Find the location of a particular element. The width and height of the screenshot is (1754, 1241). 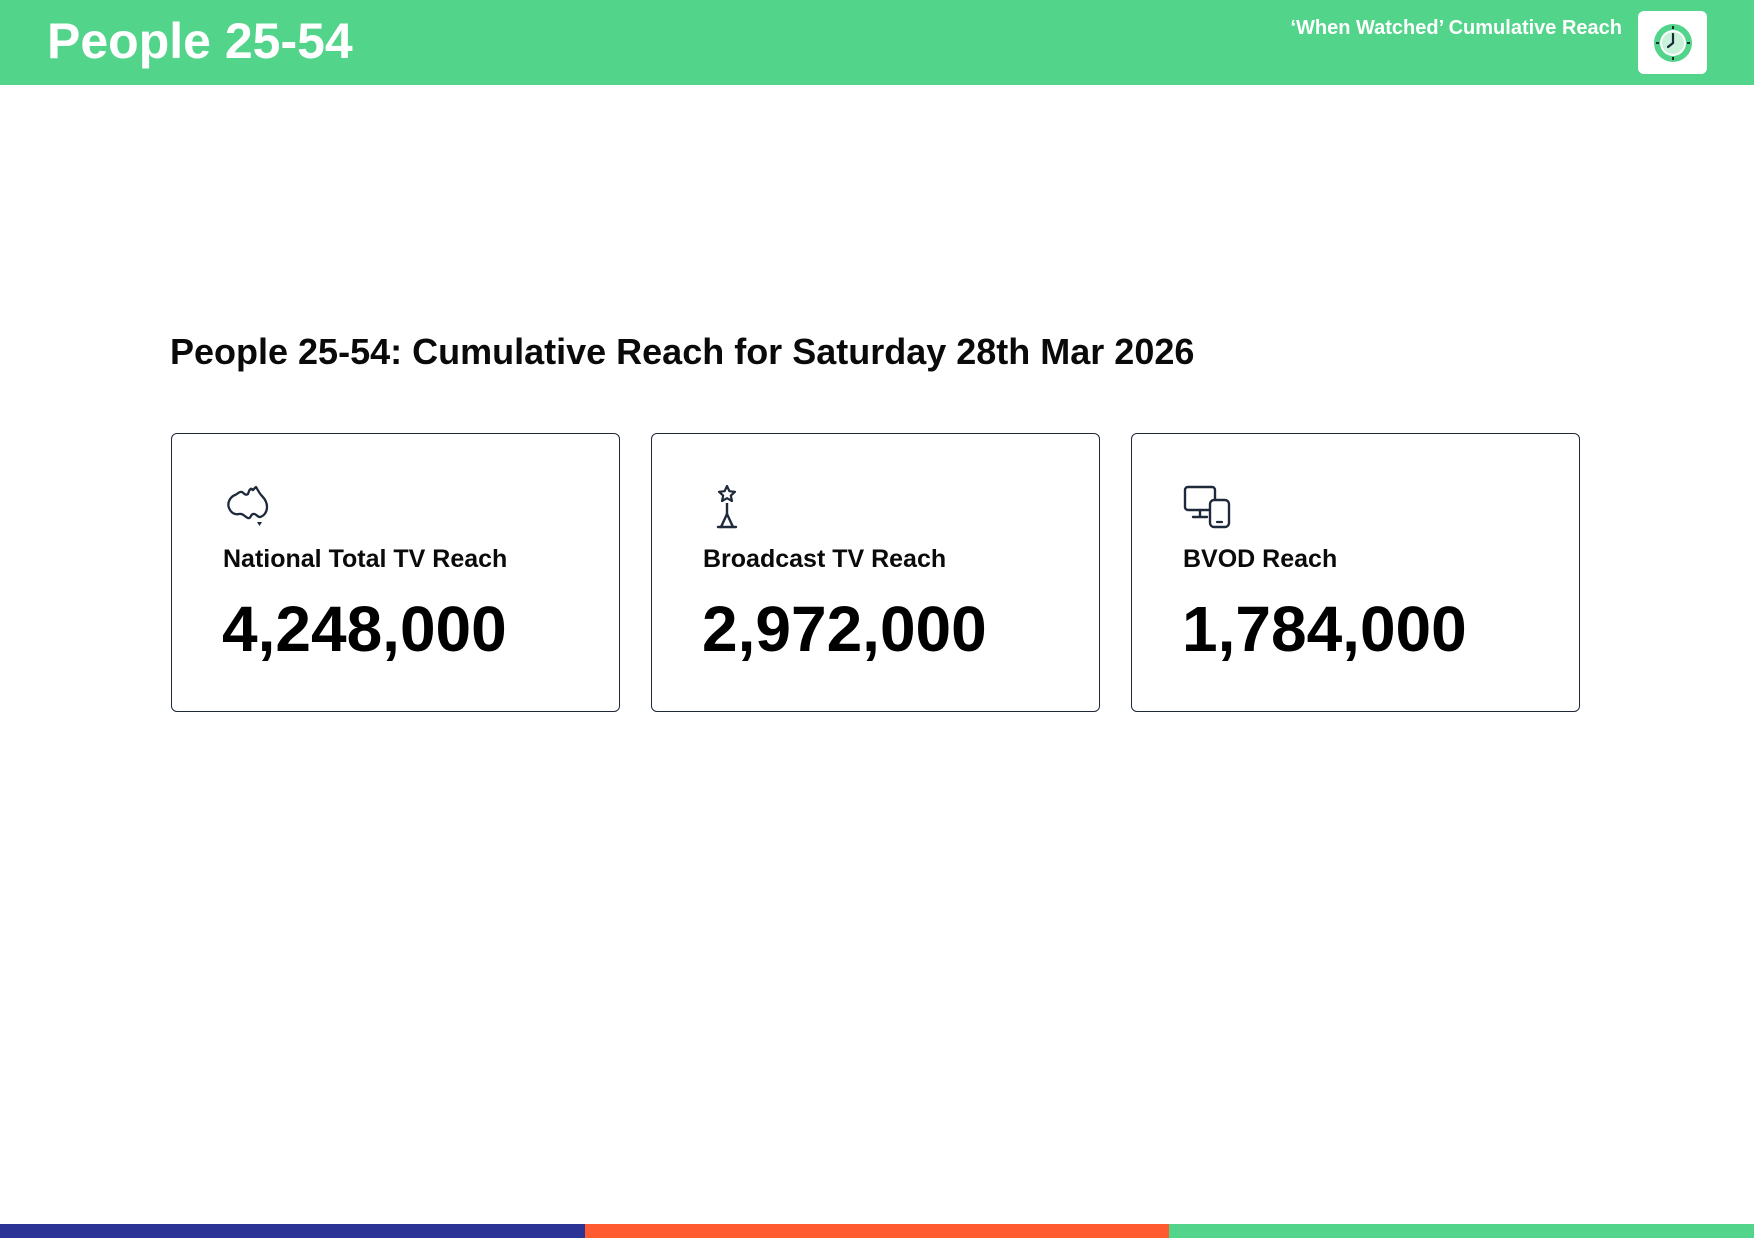

devices-icon is located at coordinates (1207, 507).